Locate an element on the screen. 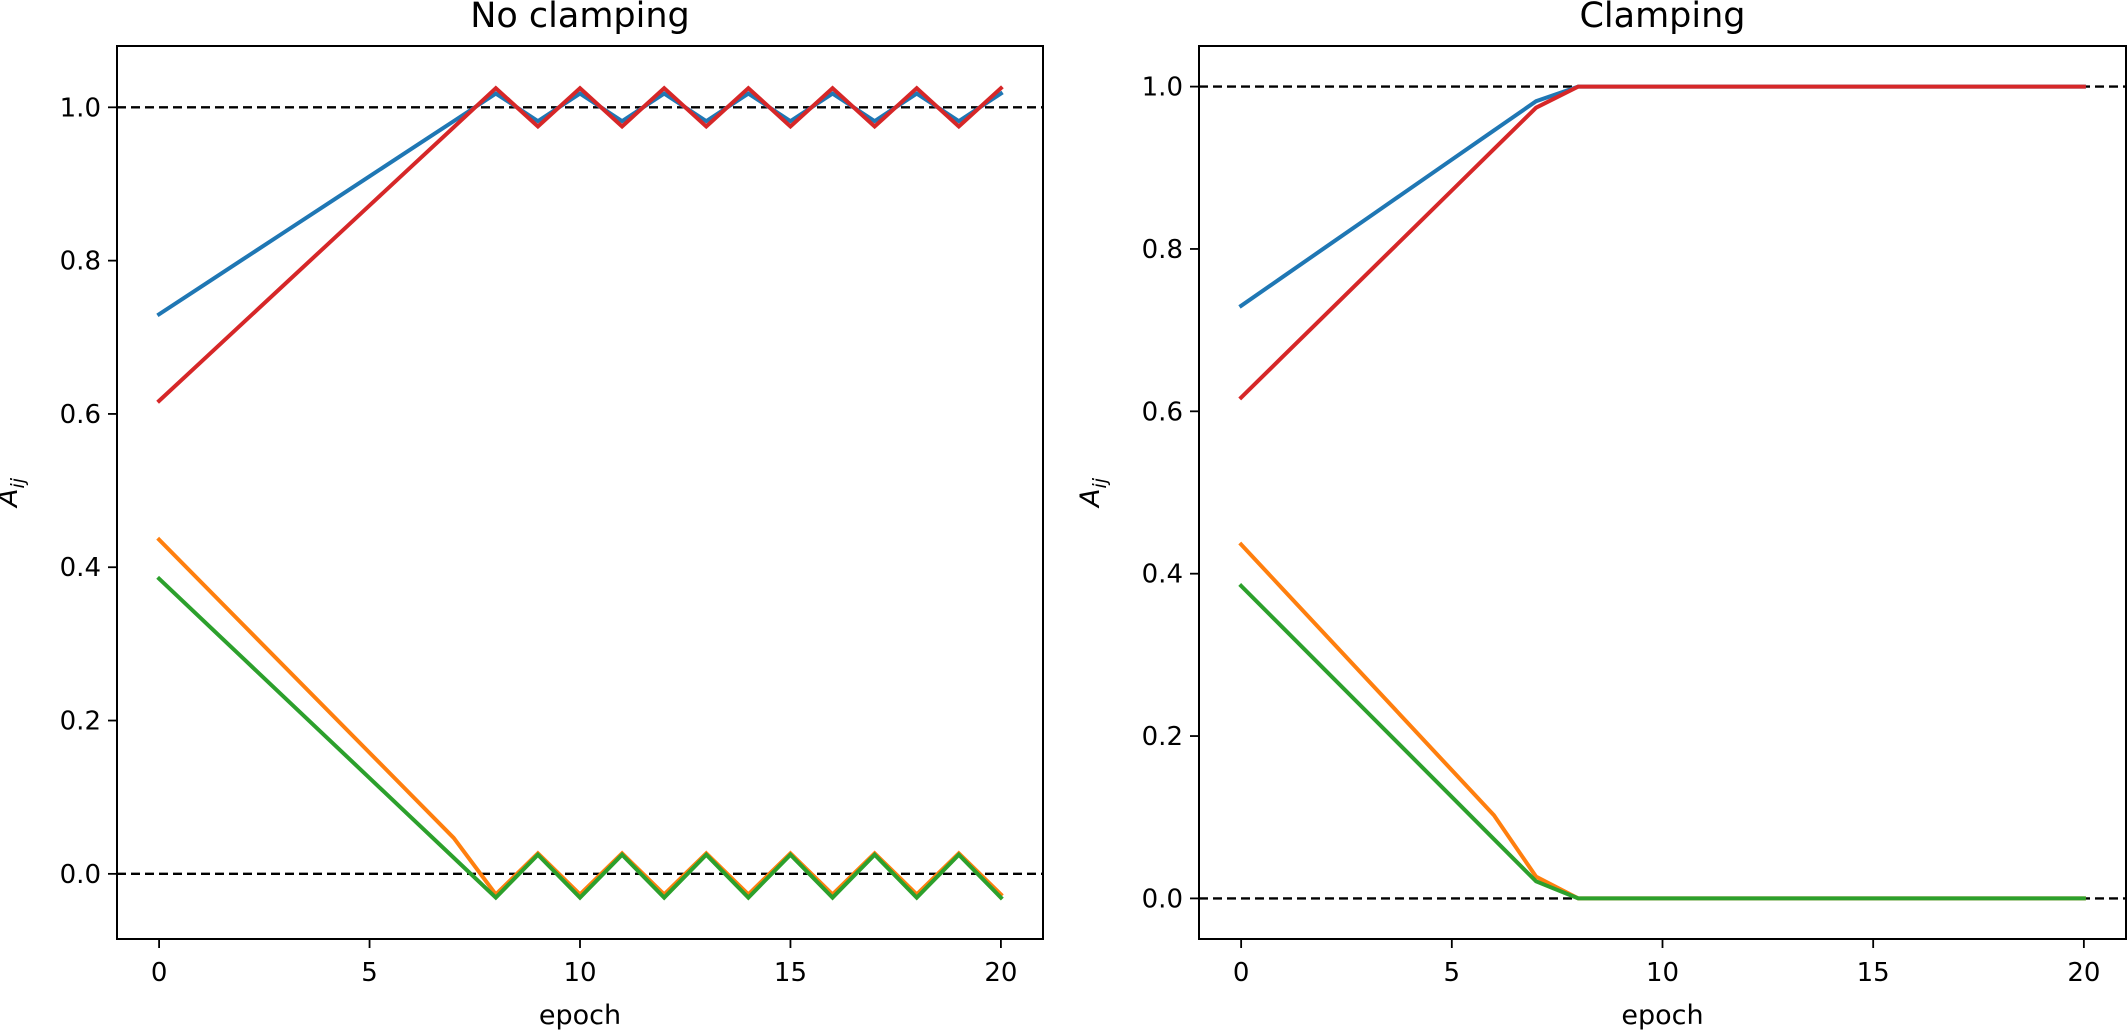 The image size is (2128, 1032). chart-title: No clamping is located at coordinates (580, 18).